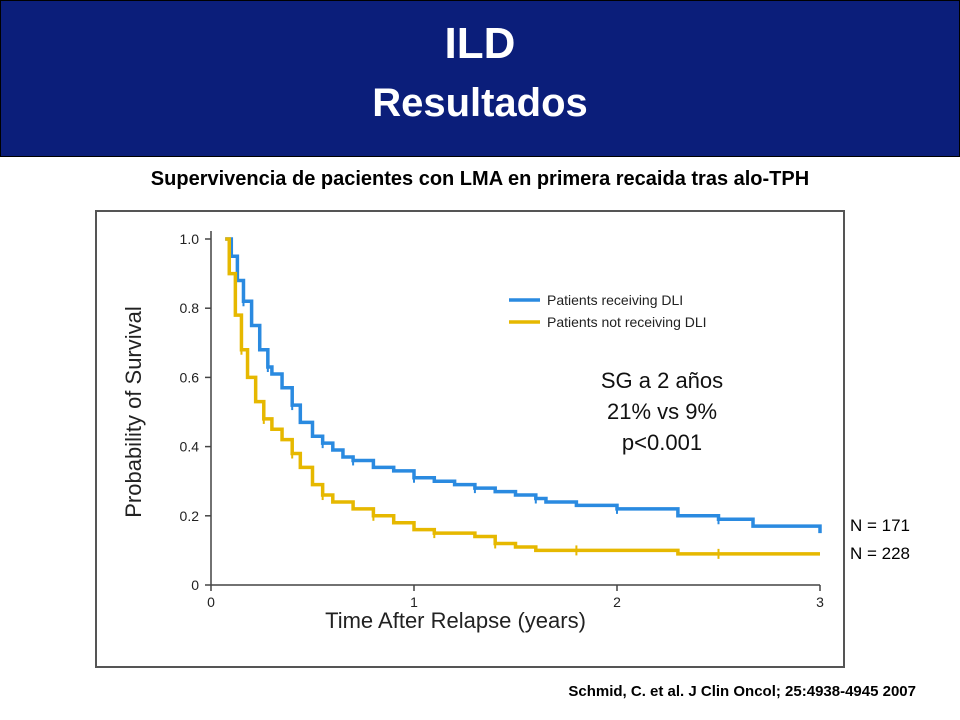  What do you see at coordinates (190, 516) in the screenshot?
I see `y-tick-label: 0.2` at bounding box center [190, 516].